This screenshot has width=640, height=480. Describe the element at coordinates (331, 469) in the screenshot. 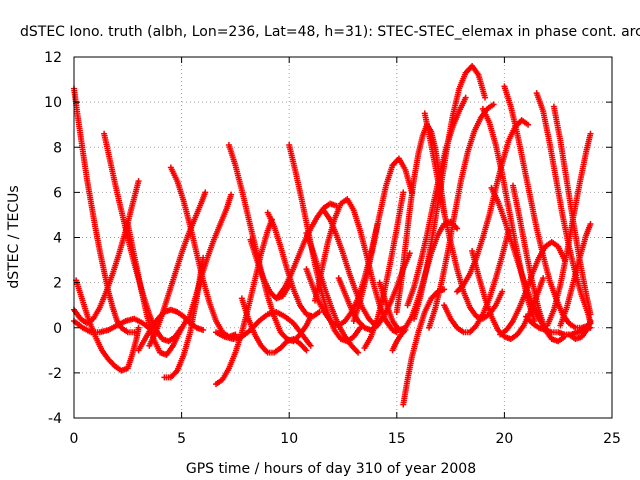

I see `x-axis-label: GPS time / hours of day 310 of year 2008` at that location.